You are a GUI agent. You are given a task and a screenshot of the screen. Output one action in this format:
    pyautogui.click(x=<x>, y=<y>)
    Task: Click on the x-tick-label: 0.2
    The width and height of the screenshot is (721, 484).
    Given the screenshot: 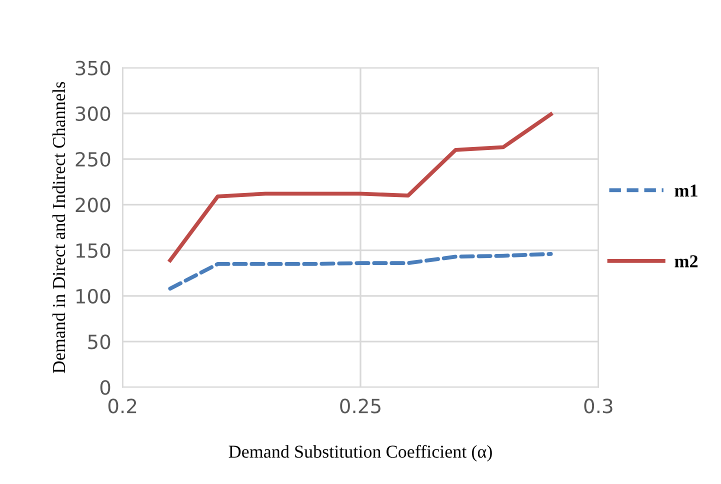 What is the action you would take?
    pyautogui.click(x=122, y=406)
    